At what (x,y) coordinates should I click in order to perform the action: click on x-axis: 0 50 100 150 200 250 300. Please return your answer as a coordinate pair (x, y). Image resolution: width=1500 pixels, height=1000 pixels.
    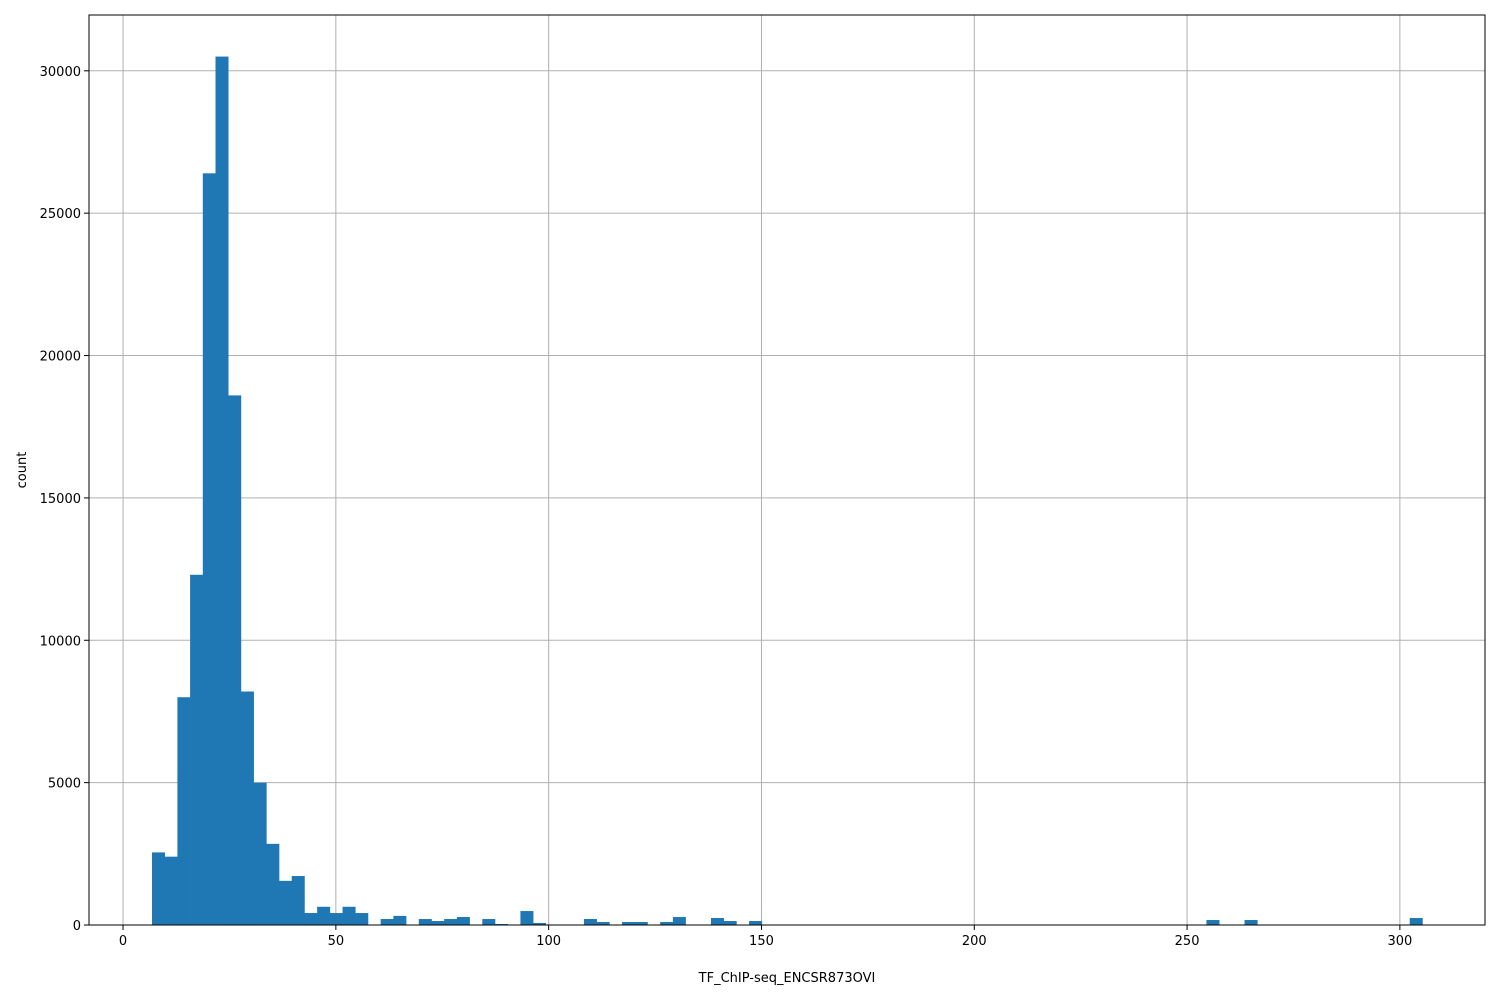
    Looking at the image, I should click on (765, 937).